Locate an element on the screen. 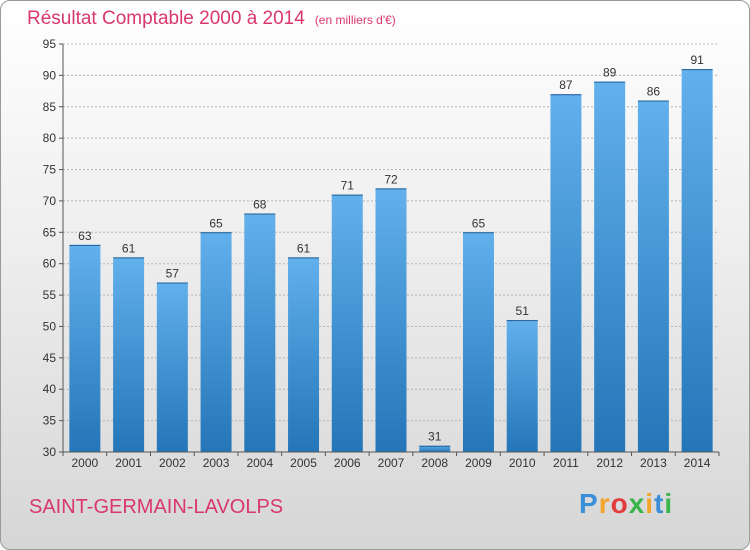 This screenshot has height=550, width=750. y-tick-label: 50 is located at coordinates (50, 326).